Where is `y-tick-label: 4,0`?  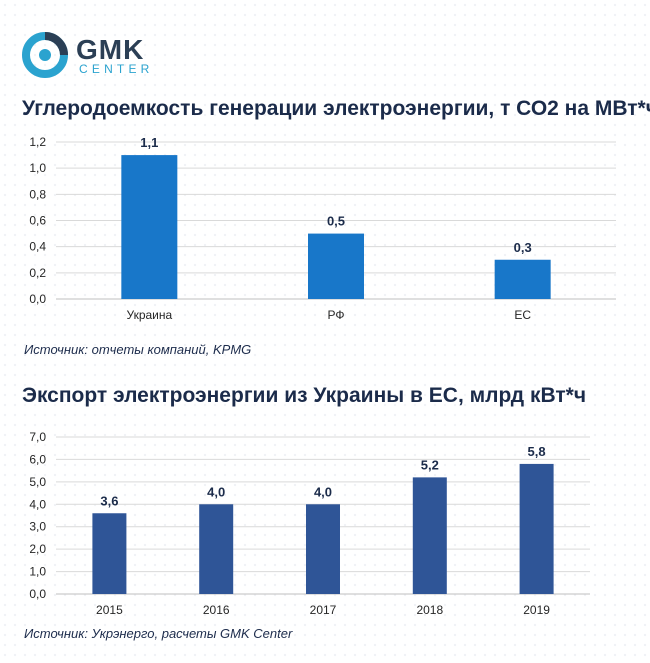
y-tick-label: 4,0 is located at coordinates (37, 504).